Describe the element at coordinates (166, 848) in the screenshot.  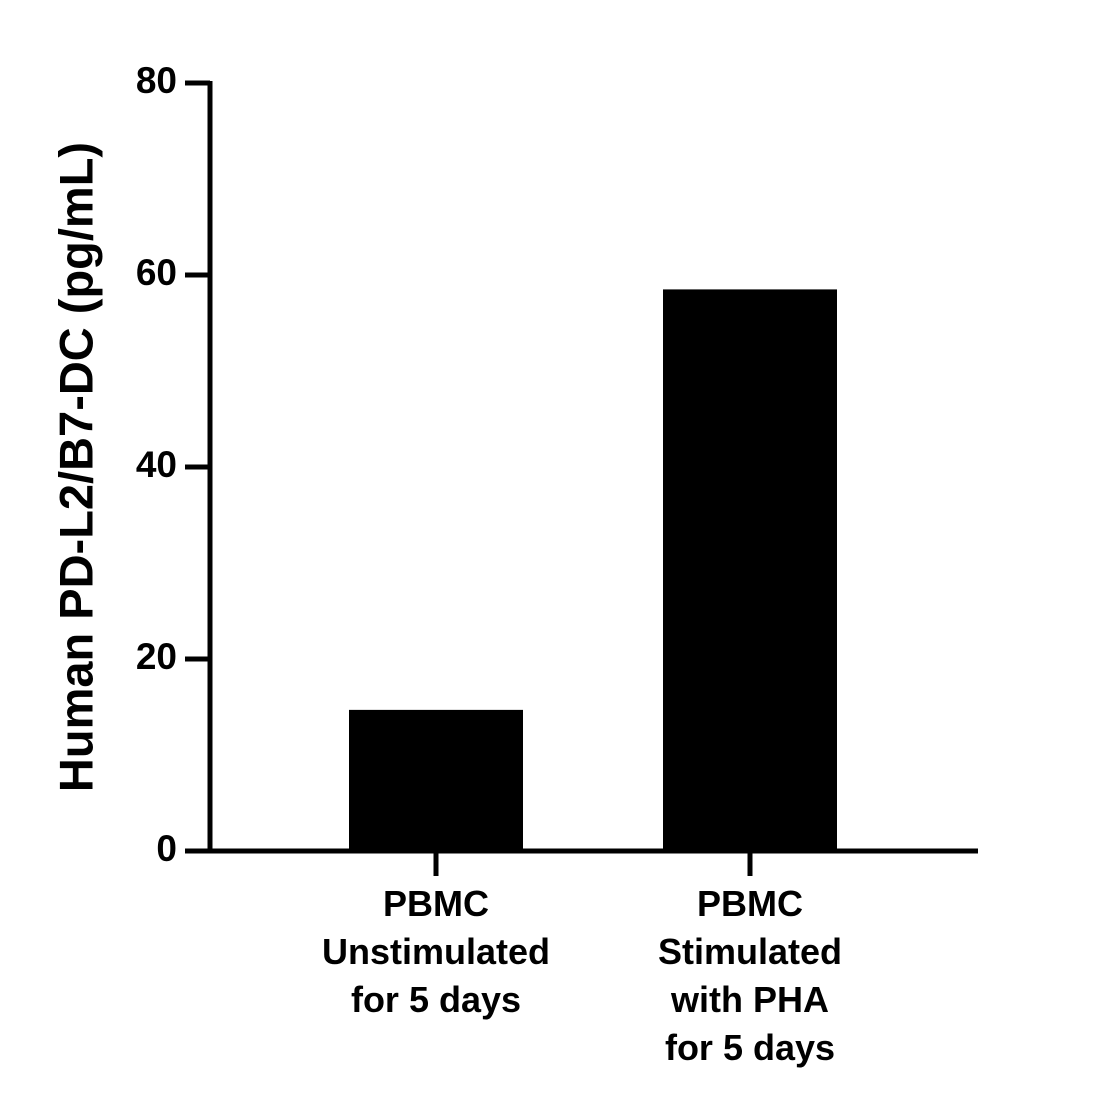
I see `y-tick-label: 0` at that location.